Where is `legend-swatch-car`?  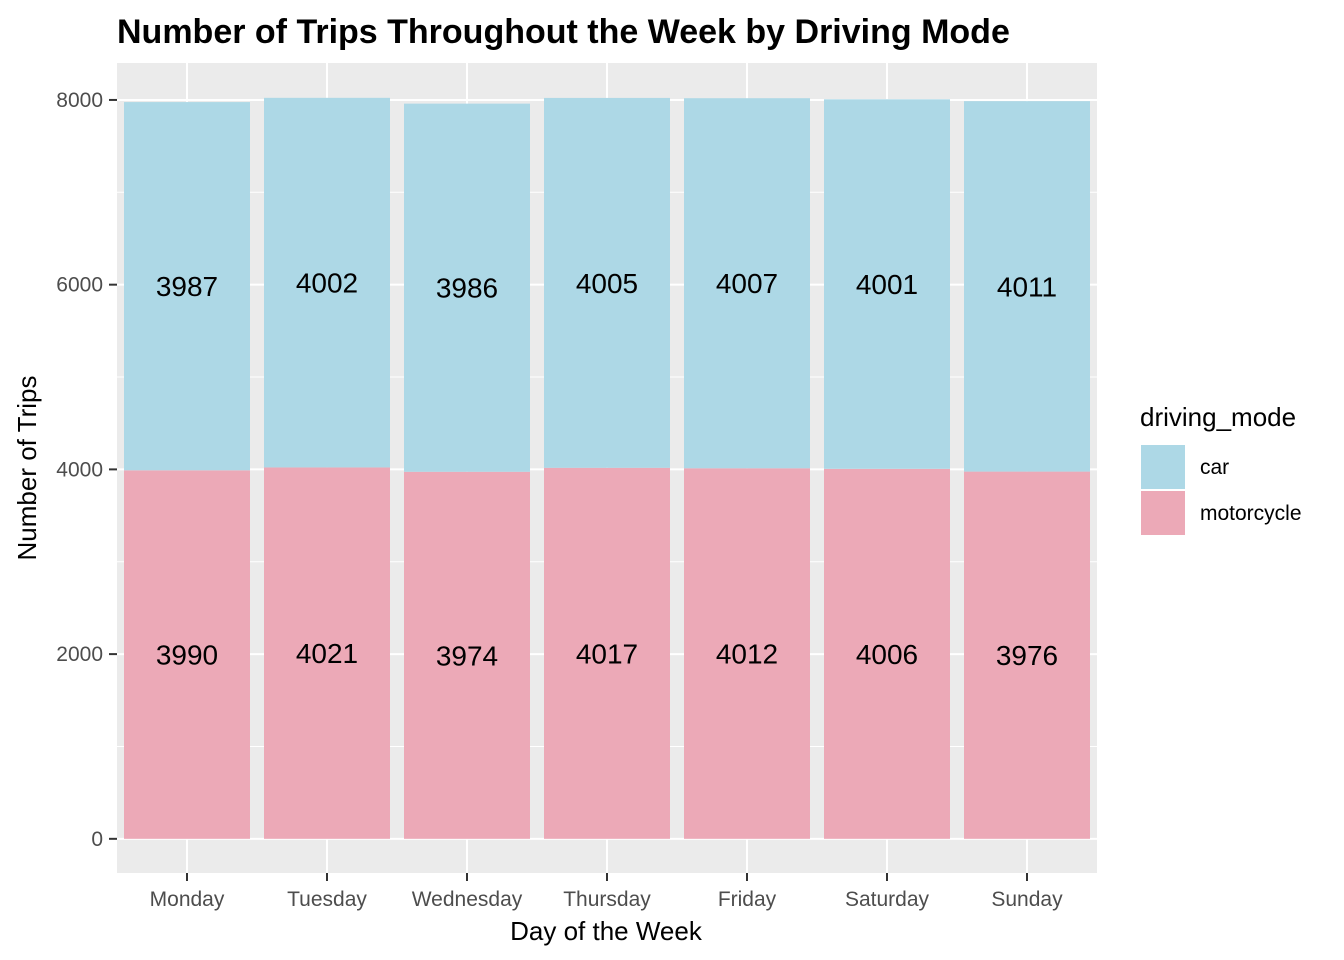
legend-swatch-car is located at coordinates (1163, 467).